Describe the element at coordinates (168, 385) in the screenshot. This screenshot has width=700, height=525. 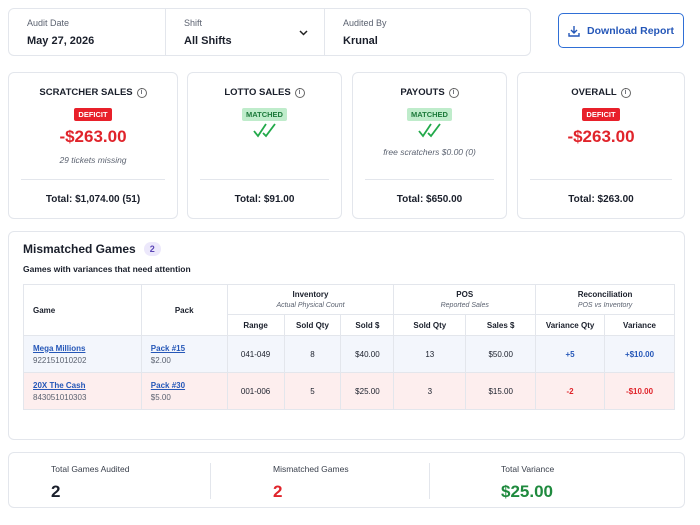
I see `pack-link: Pack #30` at that location.